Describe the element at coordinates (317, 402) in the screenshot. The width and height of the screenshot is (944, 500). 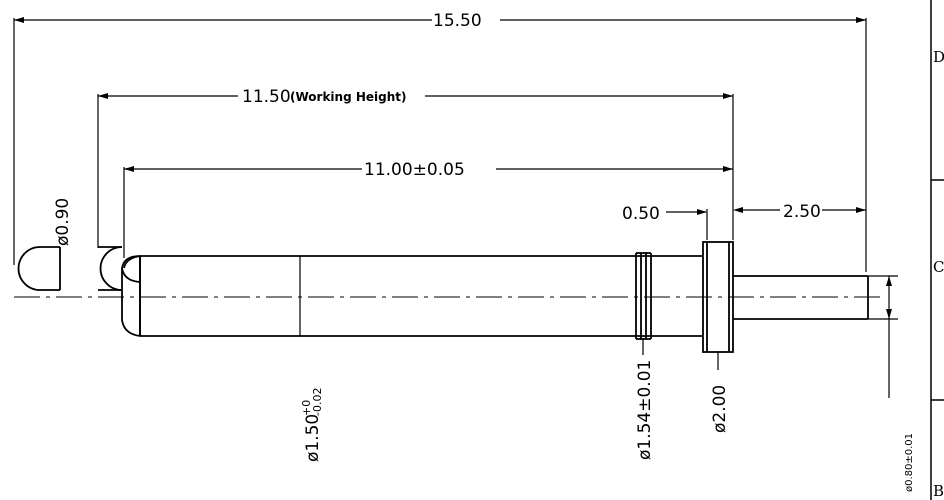
I see `svg-text: -0.02` at that location.